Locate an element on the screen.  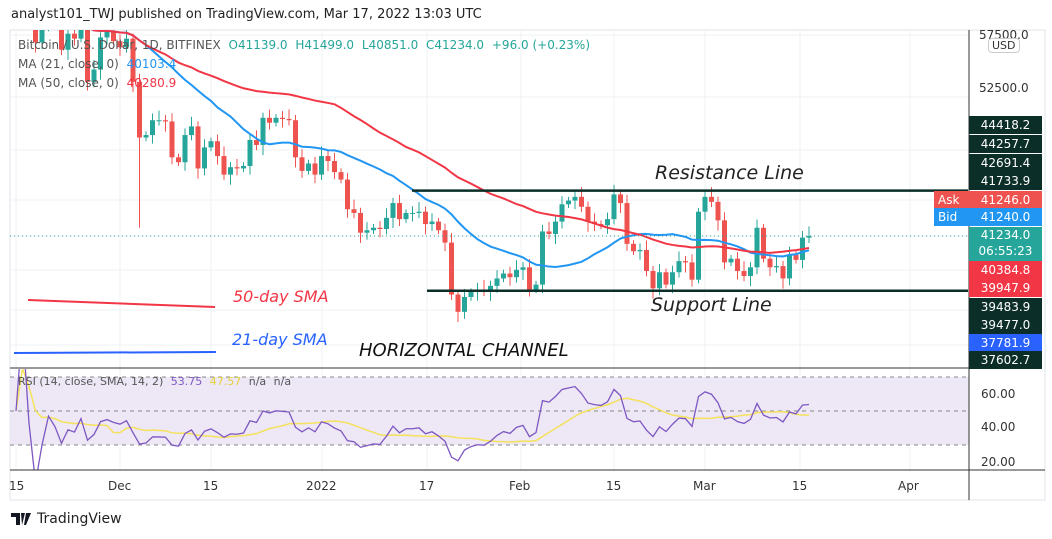
price-label: 41234.0 06:55:23 is located at coordinates (1005, 244).